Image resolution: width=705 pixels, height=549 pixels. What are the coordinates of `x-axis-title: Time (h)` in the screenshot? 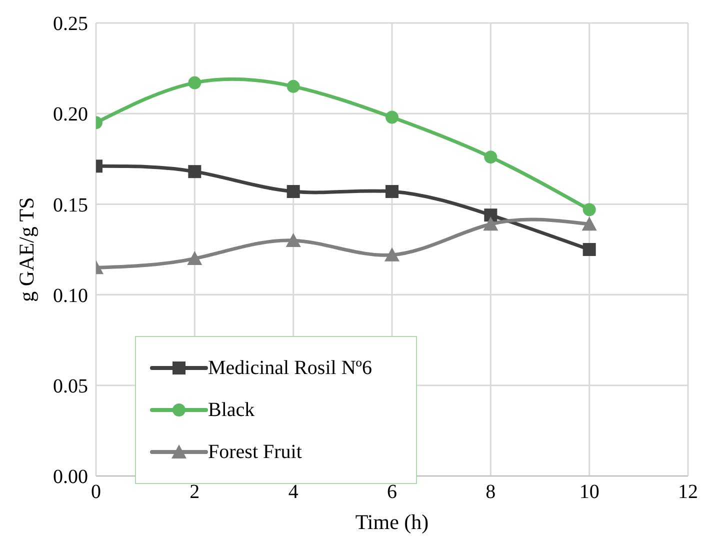 It's located at (392, 522).